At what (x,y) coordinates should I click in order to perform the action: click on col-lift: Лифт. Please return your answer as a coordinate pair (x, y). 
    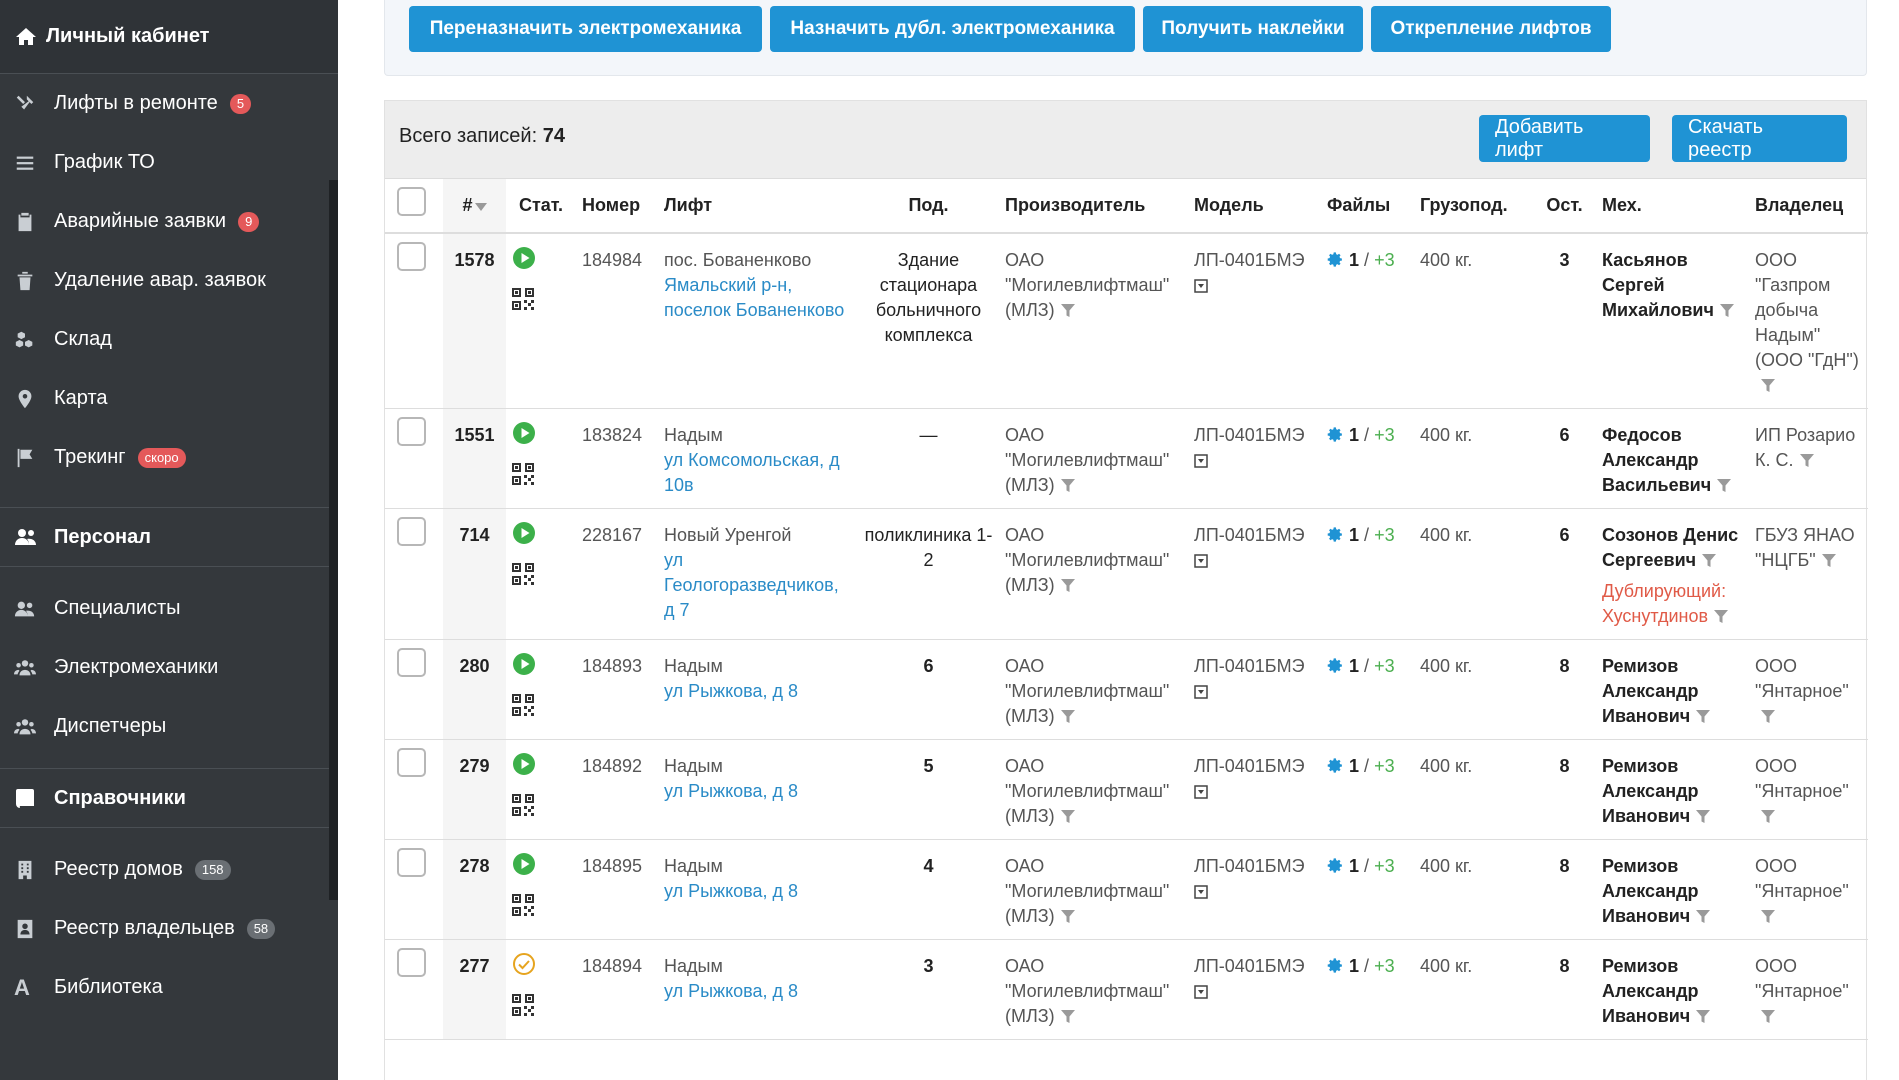
    Looking at the image, I should click on (758, 206).